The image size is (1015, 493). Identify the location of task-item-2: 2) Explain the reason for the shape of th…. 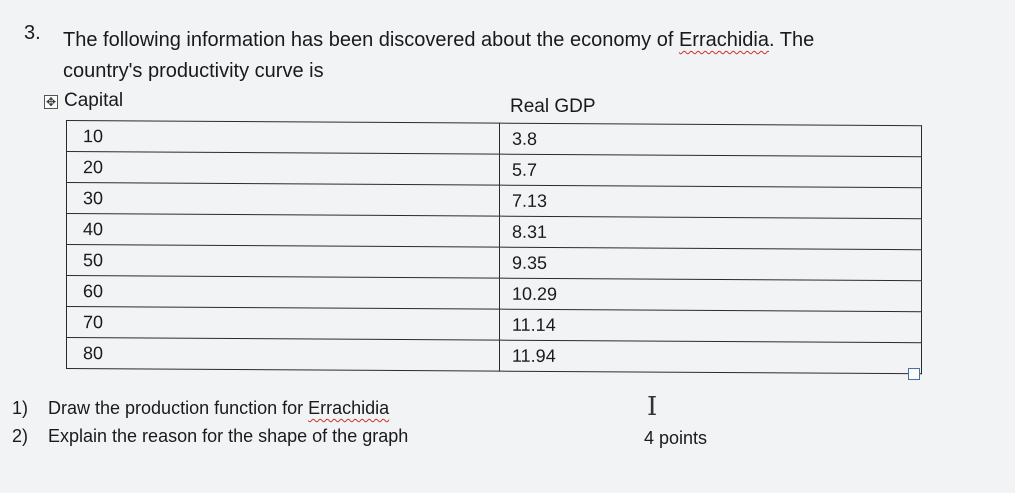
(210, 436).